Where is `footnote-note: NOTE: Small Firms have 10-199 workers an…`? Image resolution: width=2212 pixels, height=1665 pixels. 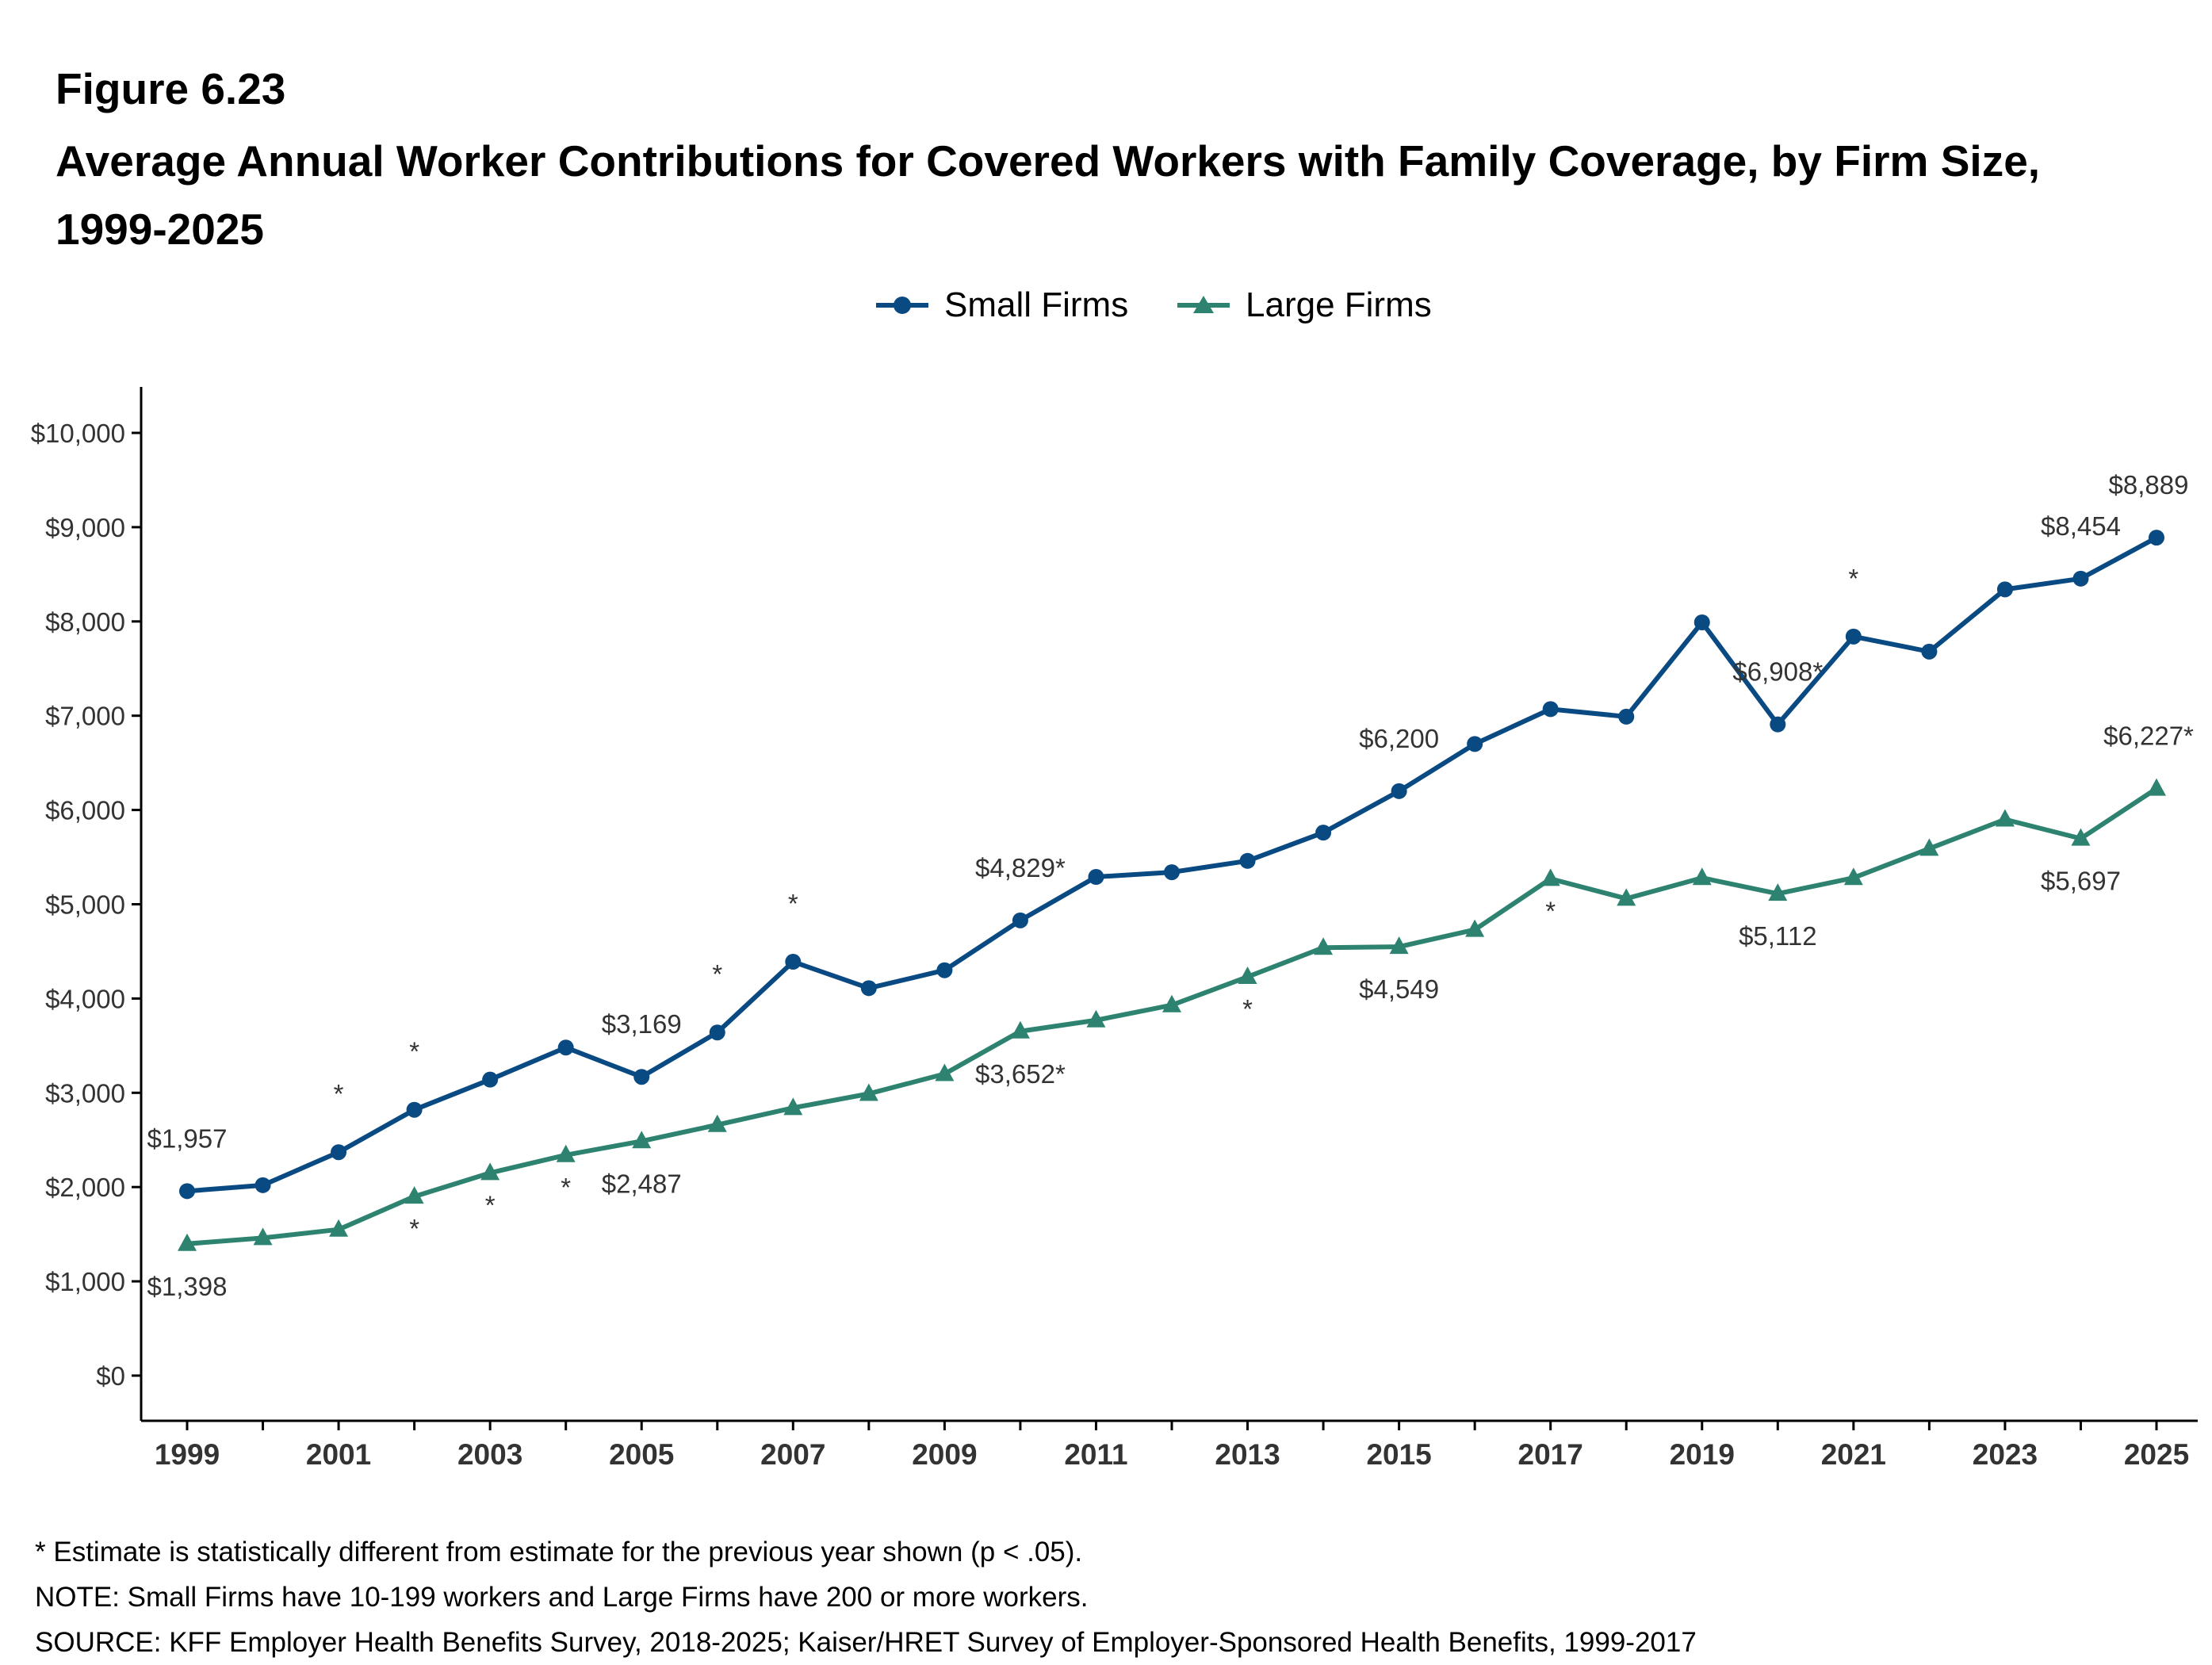 footnote-note: NOTE: Small Firms have 10-199 workers an… is located at coordinates (562, 1597).